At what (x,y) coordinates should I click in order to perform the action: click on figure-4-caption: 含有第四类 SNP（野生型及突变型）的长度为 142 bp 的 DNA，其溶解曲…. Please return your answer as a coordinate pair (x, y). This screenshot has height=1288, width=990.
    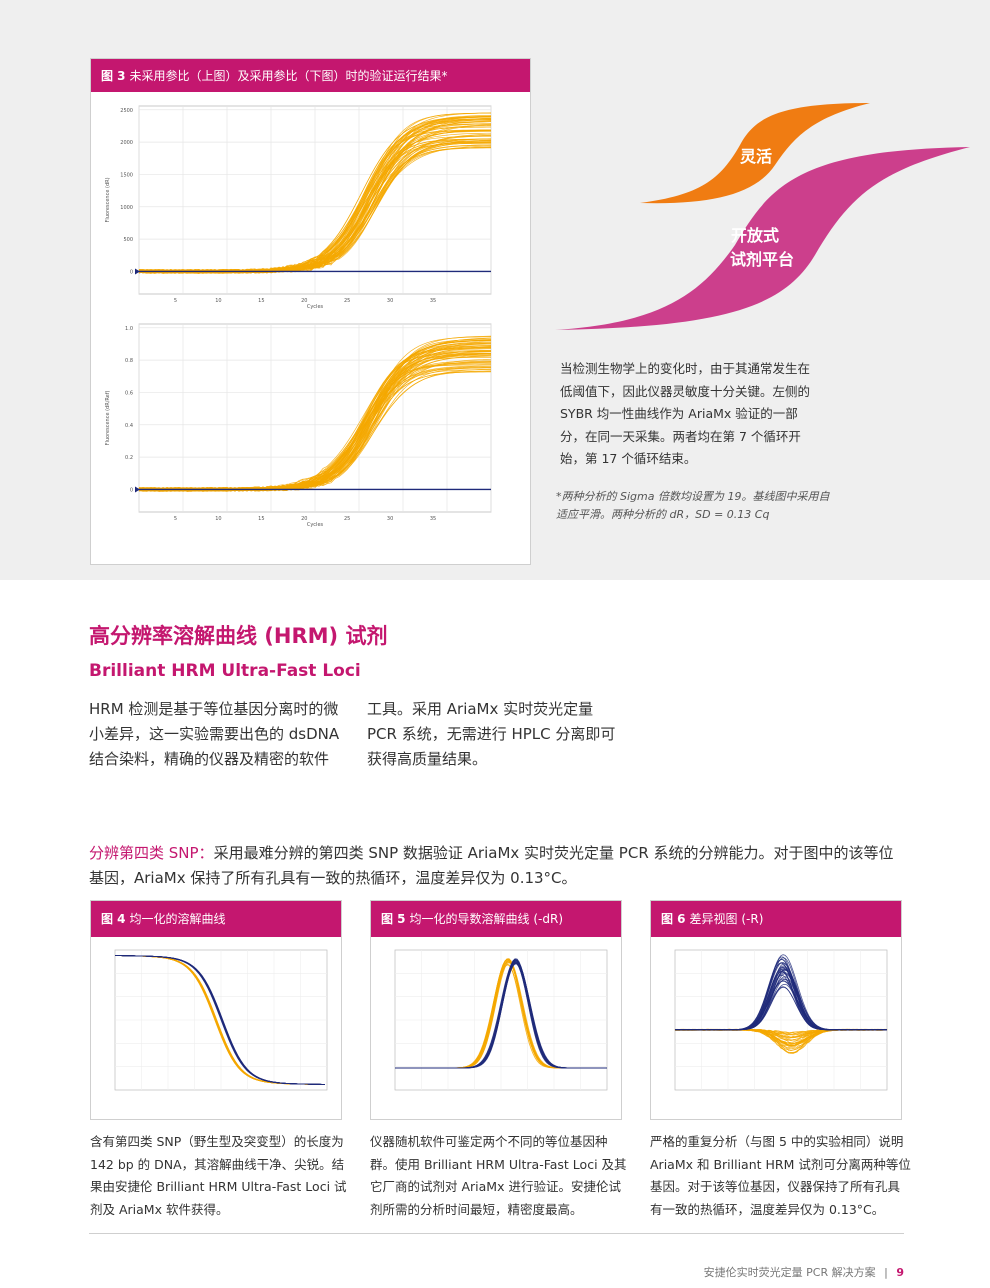
    Looking at the image, I should click on (218, 1175).